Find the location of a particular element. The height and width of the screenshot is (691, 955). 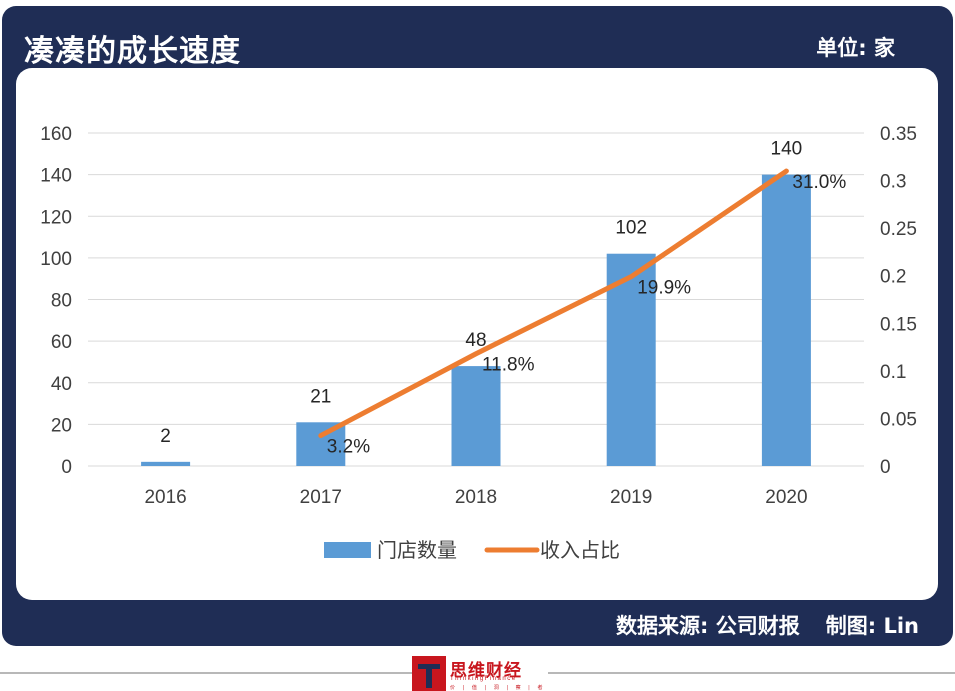

line-data-label: 31.0% is located at coordinates (819, 182).